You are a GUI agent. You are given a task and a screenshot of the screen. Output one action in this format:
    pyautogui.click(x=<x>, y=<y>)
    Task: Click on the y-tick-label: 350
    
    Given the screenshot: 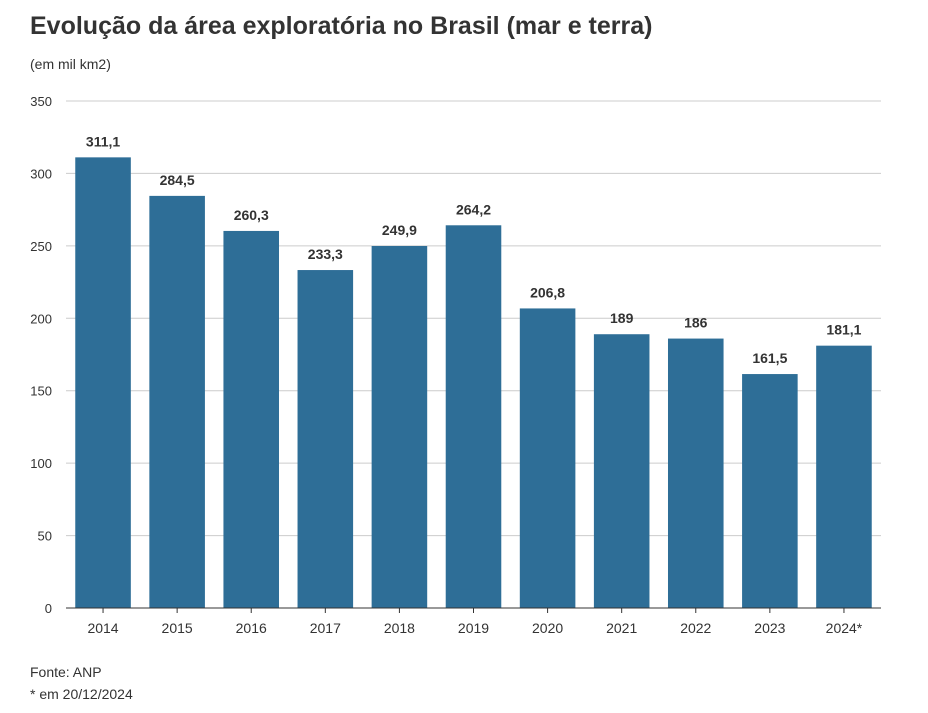 What is the action you would take?
    pyautogui.click(x=41, y=101)
    